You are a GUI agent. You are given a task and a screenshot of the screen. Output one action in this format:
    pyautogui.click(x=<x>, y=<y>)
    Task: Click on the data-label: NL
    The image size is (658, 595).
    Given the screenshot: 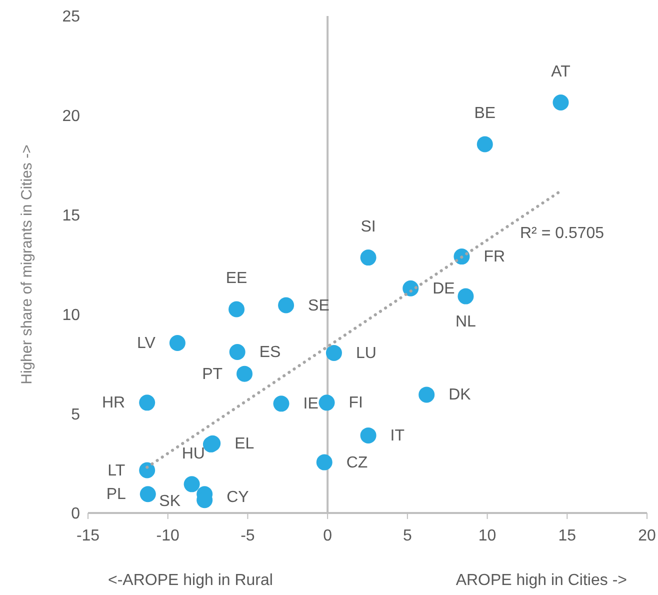 What is the action you would take?
    pyautogui.click(x=466, y=321)
    